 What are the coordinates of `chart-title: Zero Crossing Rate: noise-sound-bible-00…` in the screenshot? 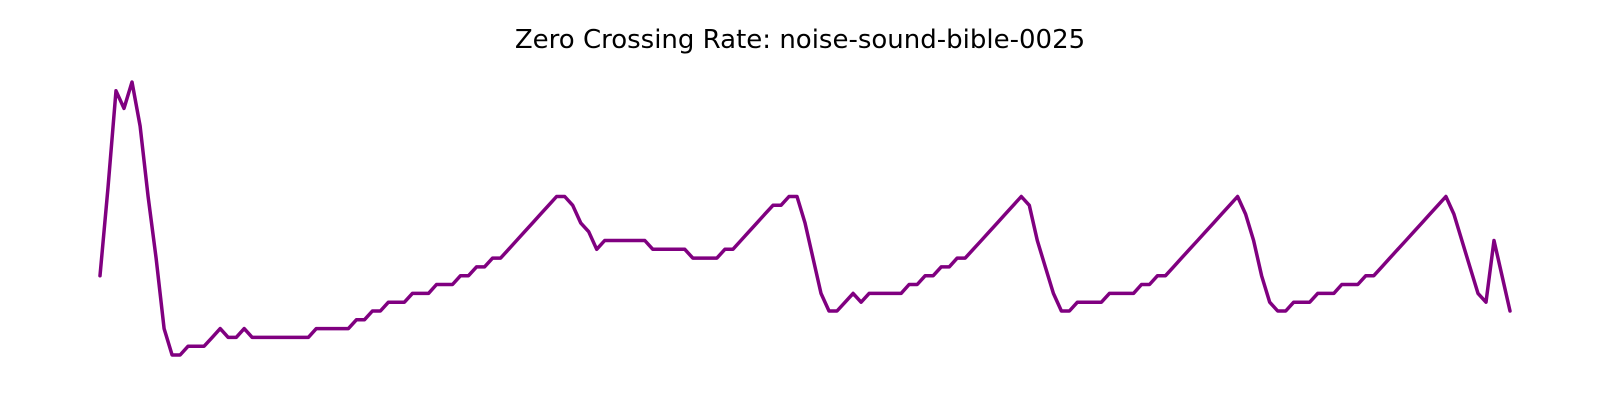 It's located at (800, 40).